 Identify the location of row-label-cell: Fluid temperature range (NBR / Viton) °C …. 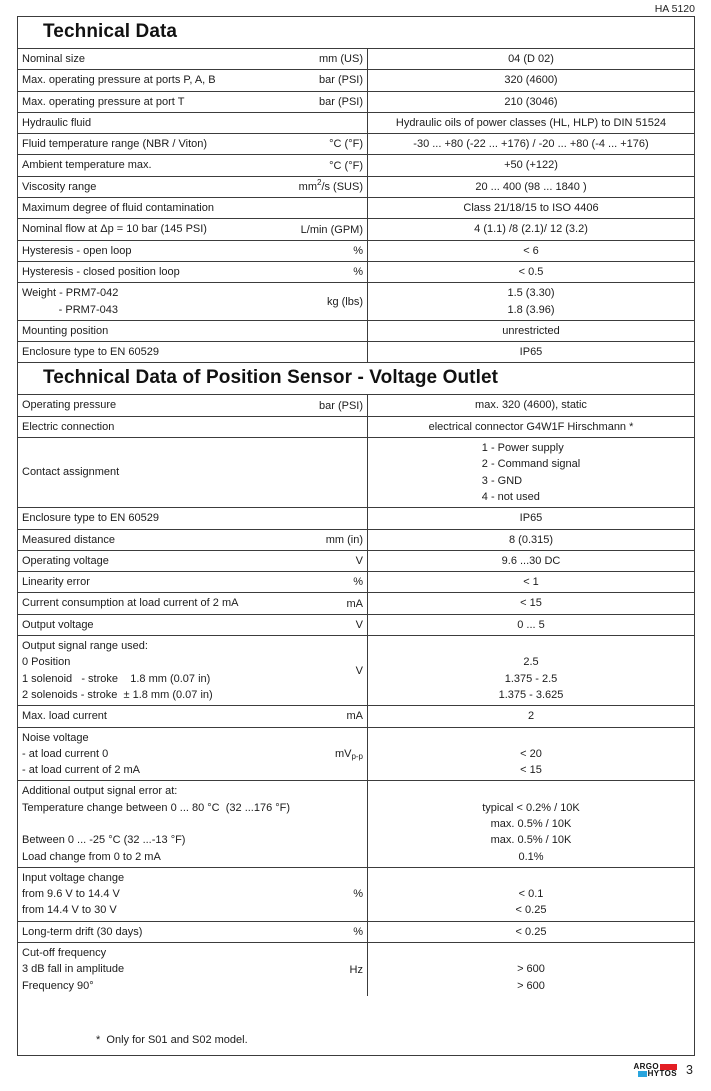
(193, 144).